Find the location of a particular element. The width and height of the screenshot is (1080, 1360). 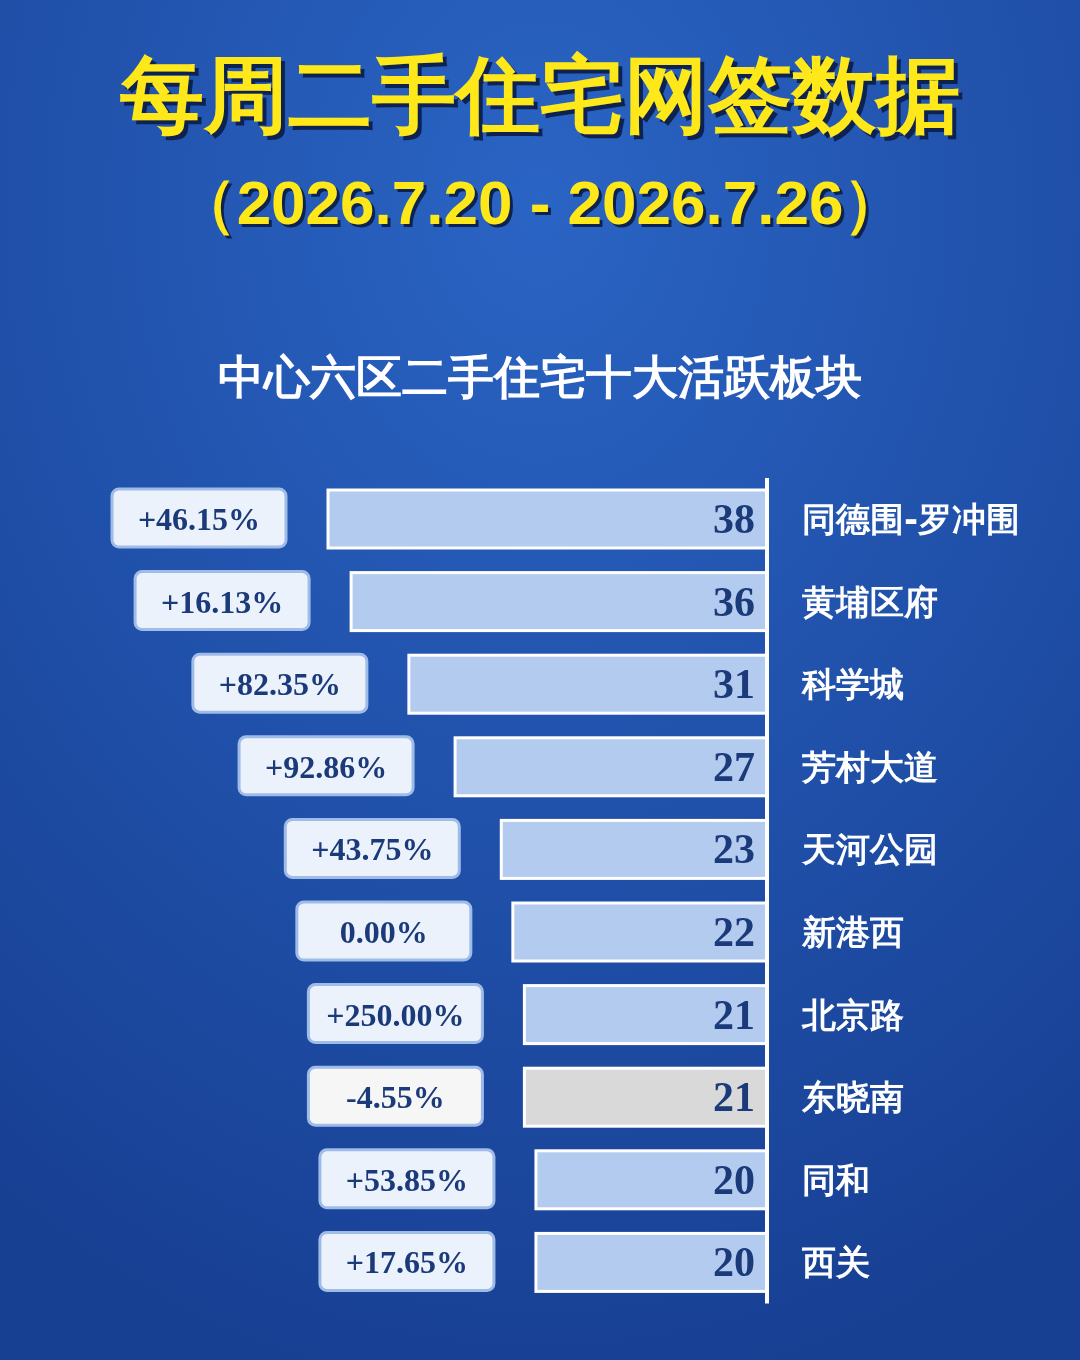

annotation: +43.75% is located at coordinates (372, 849).